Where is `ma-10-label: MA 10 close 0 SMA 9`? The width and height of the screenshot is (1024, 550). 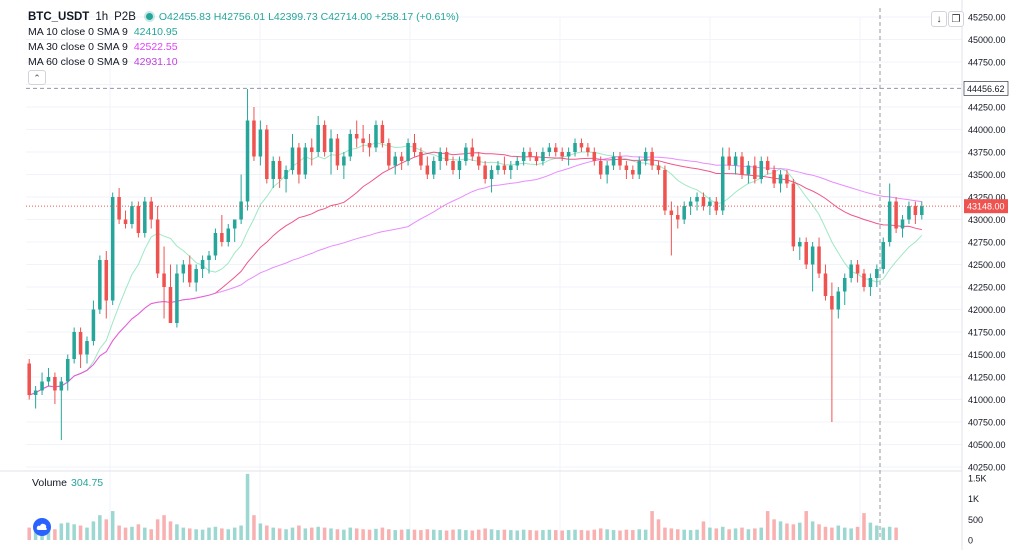 ma-10-label: MA 10 close 0 SMA 9 is located at coordinates (78, 31).